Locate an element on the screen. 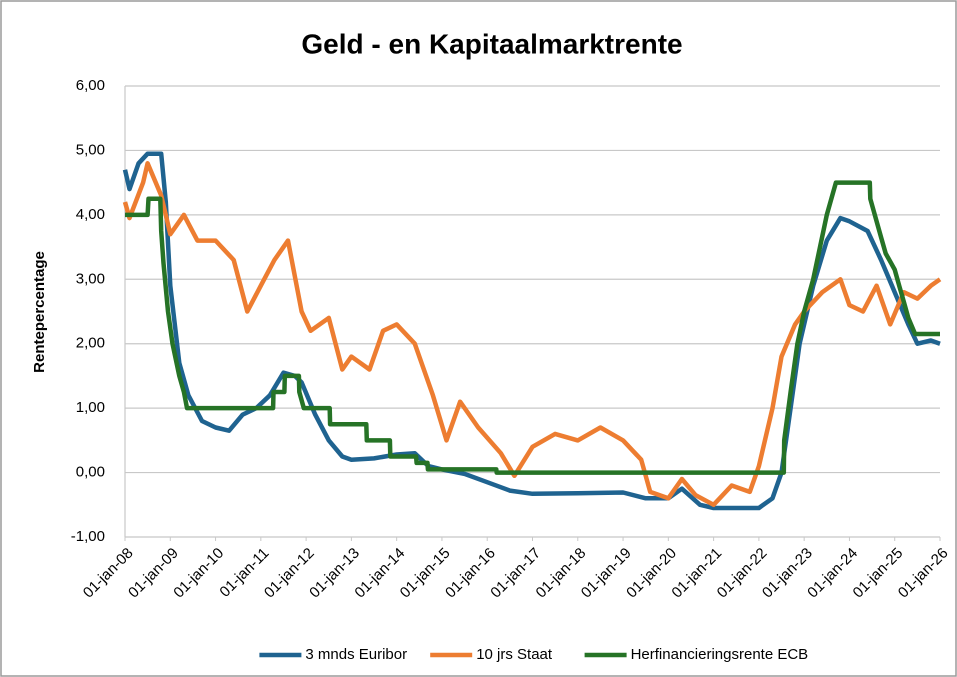 This screenshot has width=957, height=677. y-tick-label: 6,00 is located at coordinates (90, 85).